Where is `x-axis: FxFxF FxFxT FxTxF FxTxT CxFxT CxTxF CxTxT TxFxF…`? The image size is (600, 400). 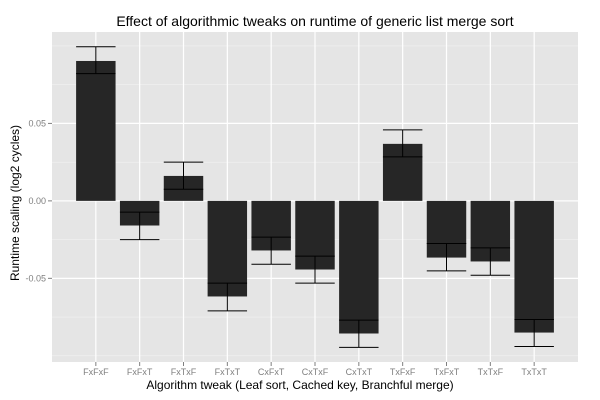
x-axis: FxFxF FxFxT FxTxF FxTxT CxFxT CxTxF CxTxT TxFxF… is located at coordinates (315, 369).